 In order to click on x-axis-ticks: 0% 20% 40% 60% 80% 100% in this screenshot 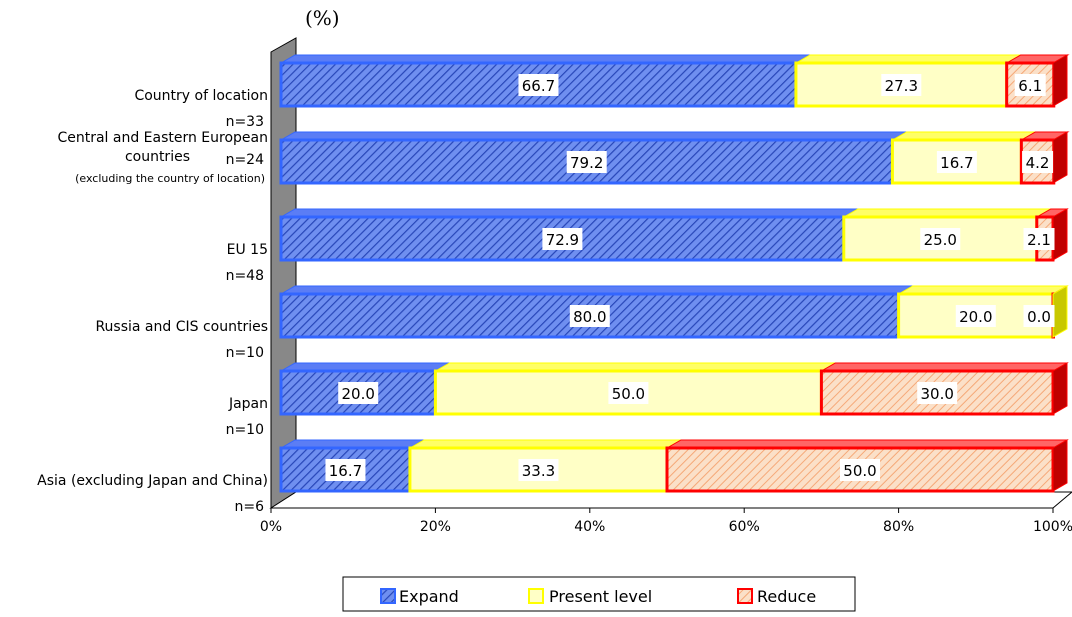, I will do `click(666, 521)`.